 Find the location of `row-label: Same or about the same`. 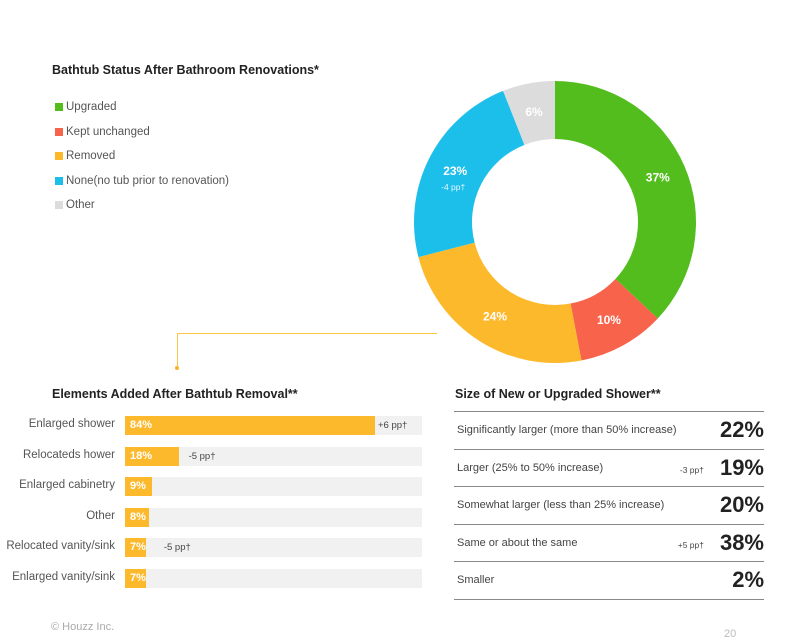

row-label: Same or about the same is located at coordinates (517, 542).